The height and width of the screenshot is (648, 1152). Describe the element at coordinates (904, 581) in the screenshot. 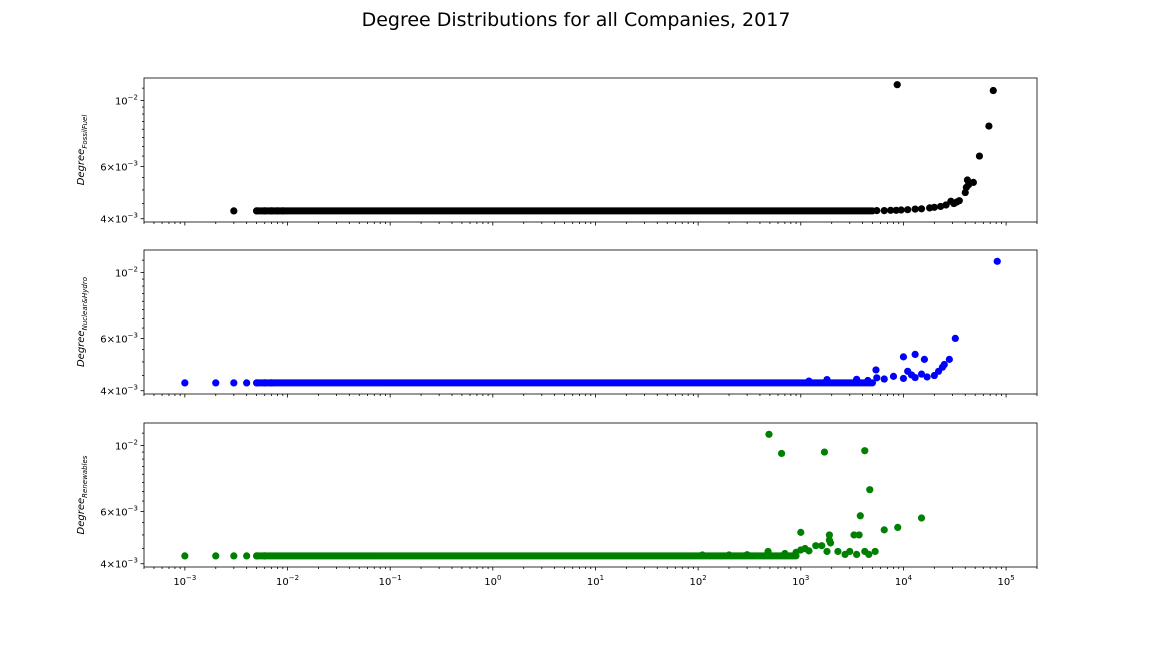

I see `x-tick-label: 10⁴` at that location.